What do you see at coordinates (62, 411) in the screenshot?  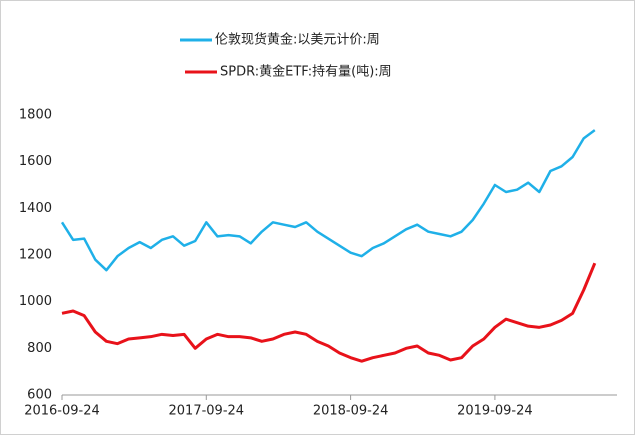 I see `x-tick-label: 2016-09-24` at bounding box center [62, 411].